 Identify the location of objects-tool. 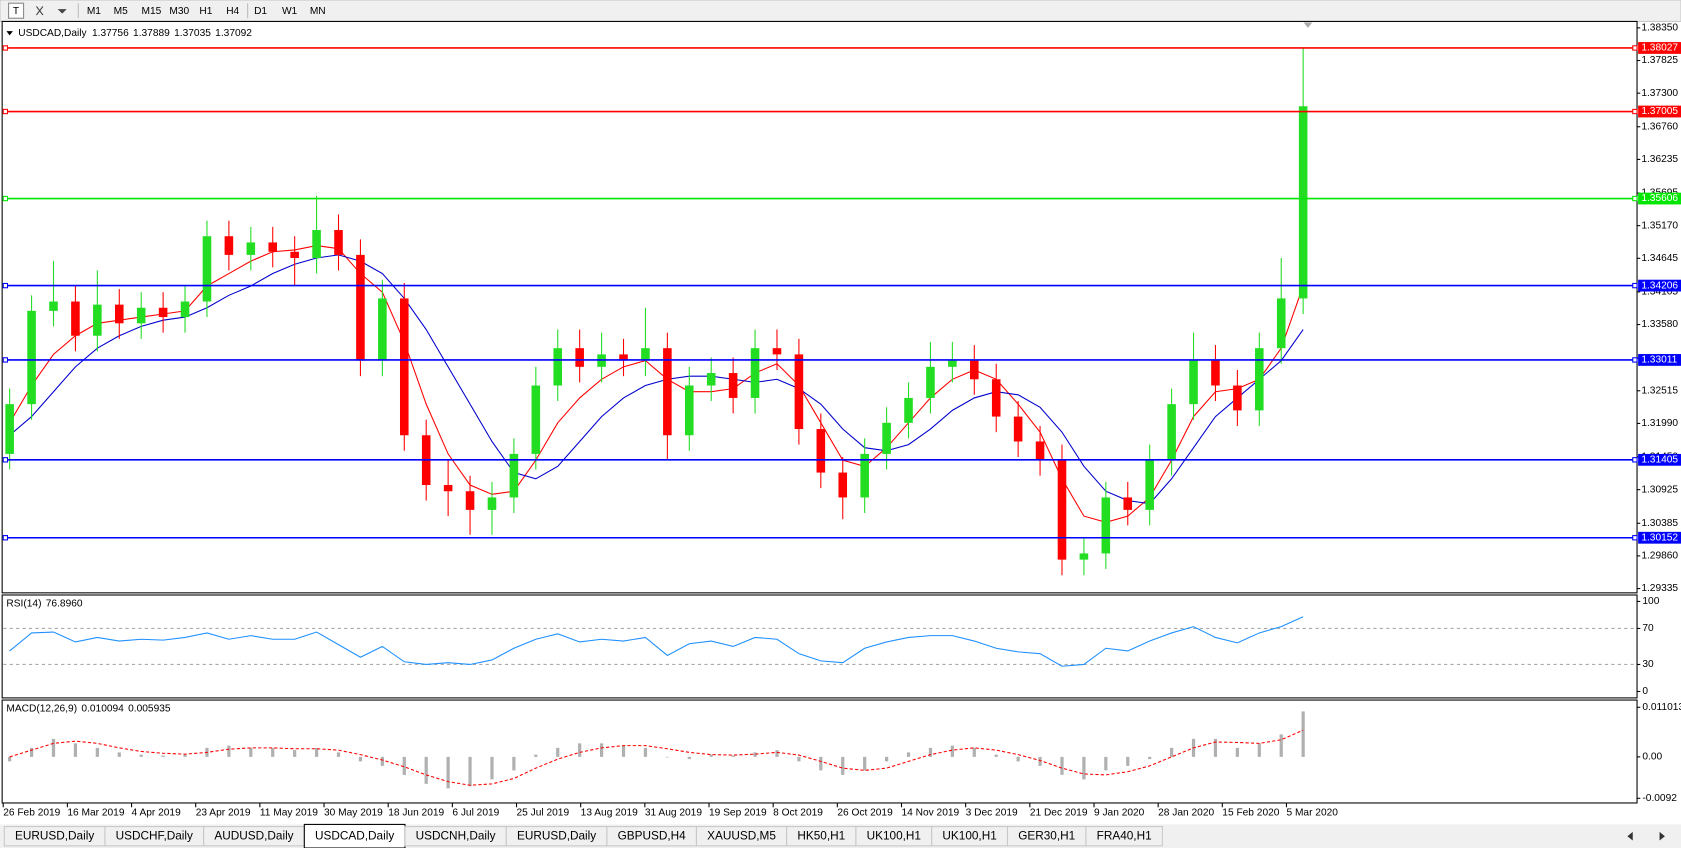
(51, 11).